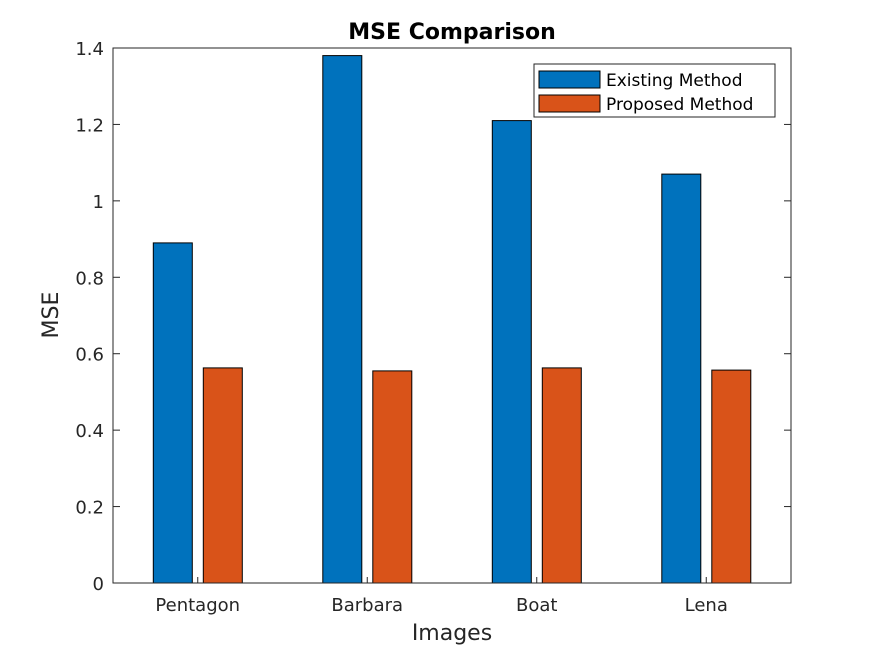  Describe the element at coordinates (451, 32) in the screenshot. I see `chart-title: MSE Comparison` at that location.